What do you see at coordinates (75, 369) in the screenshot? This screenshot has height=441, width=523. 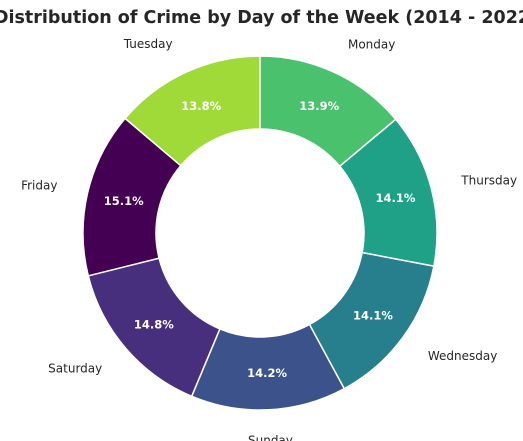 I see `slice-label-saturday: Saturday` at bounding box center [75, 369].